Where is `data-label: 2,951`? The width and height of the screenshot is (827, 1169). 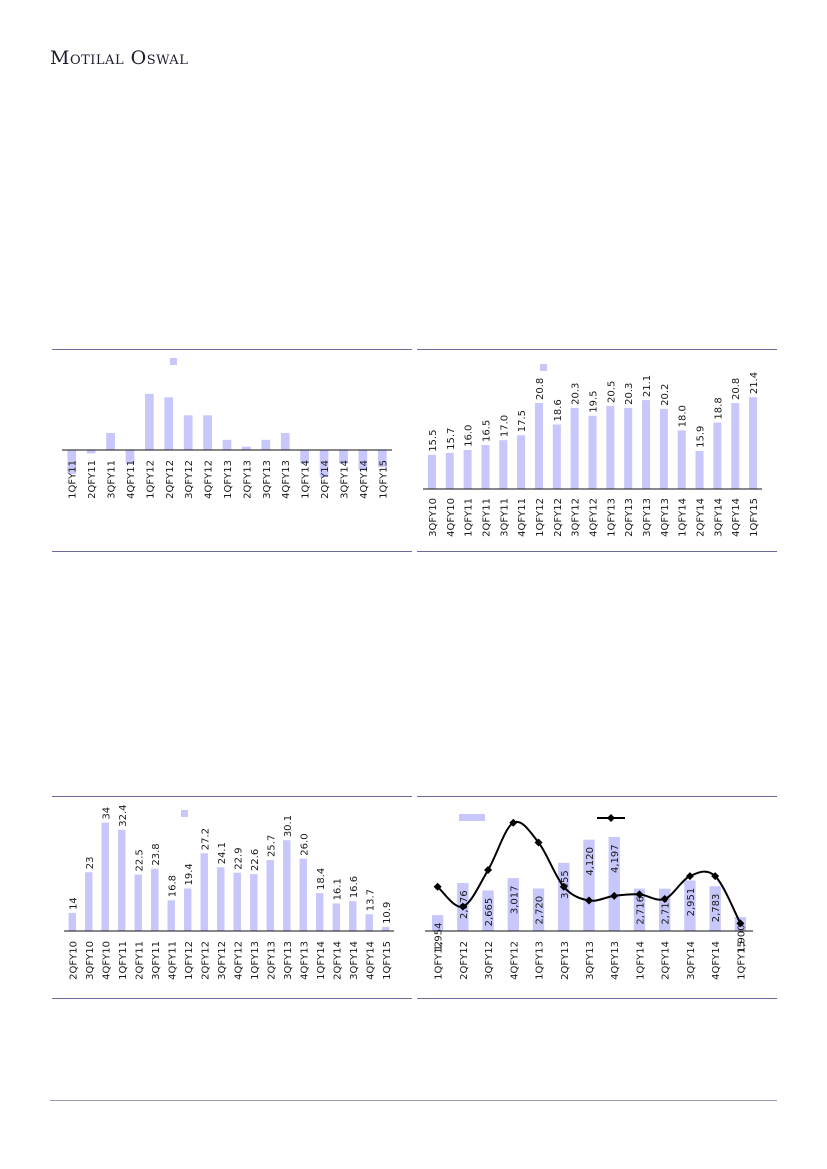
data-label: 2,951 is located at coordinates (691, 902).